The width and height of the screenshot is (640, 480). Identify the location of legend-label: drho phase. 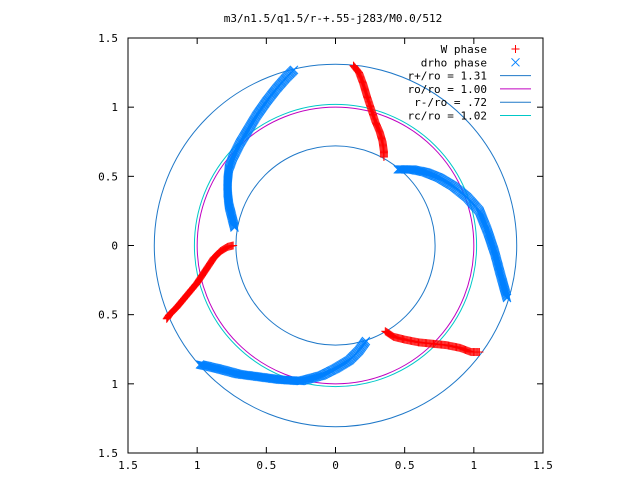
(454, 62).